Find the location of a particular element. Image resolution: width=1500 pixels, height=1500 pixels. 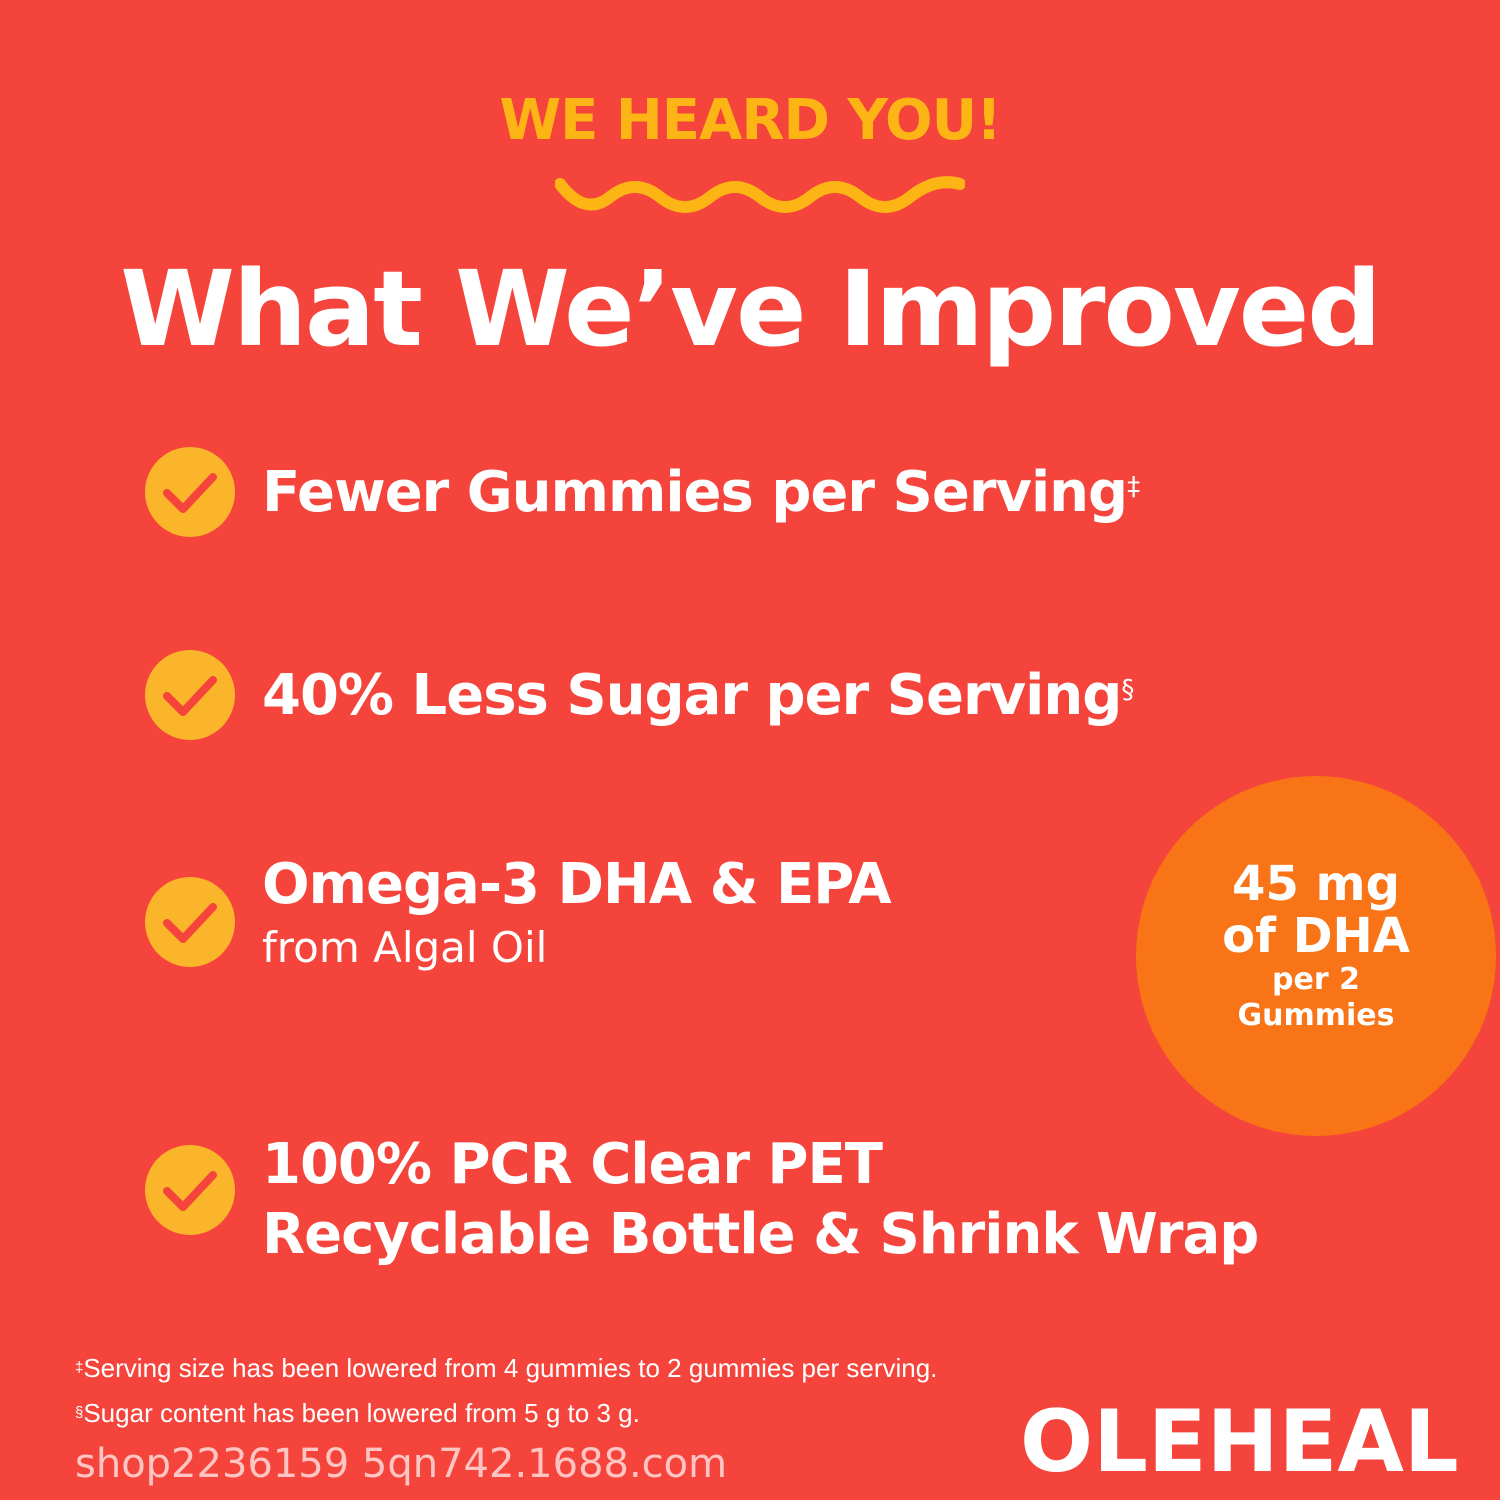

badge-per: per 2 is located at coordinates (1316, 979).